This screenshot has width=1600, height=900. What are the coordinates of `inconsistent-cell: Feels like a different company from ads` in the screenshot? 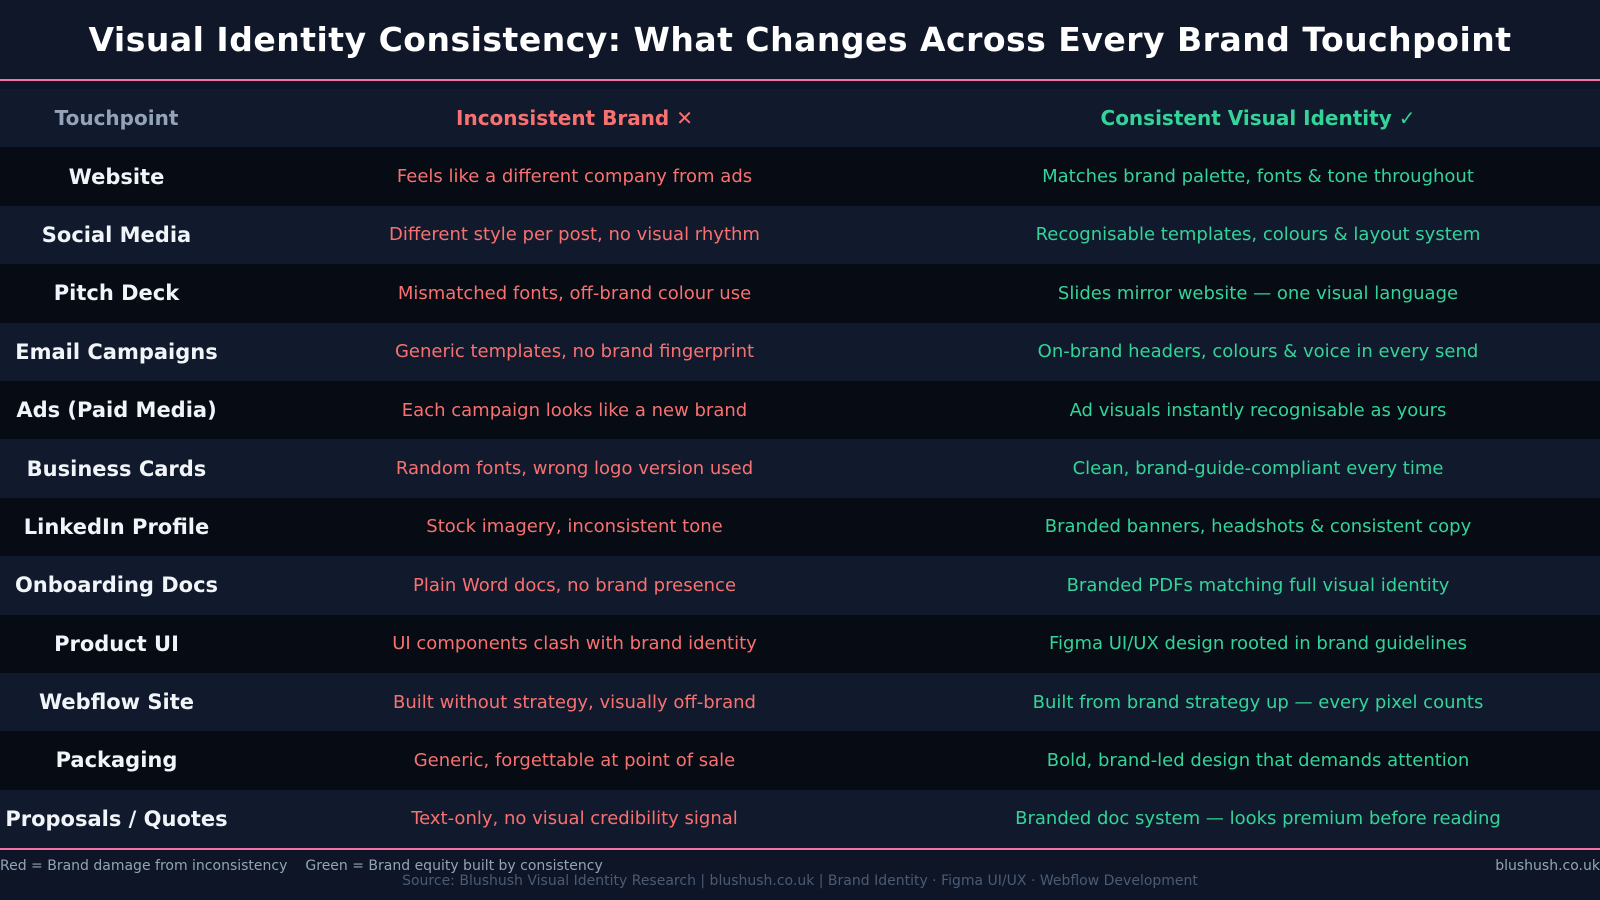 It's located at (574, 177).